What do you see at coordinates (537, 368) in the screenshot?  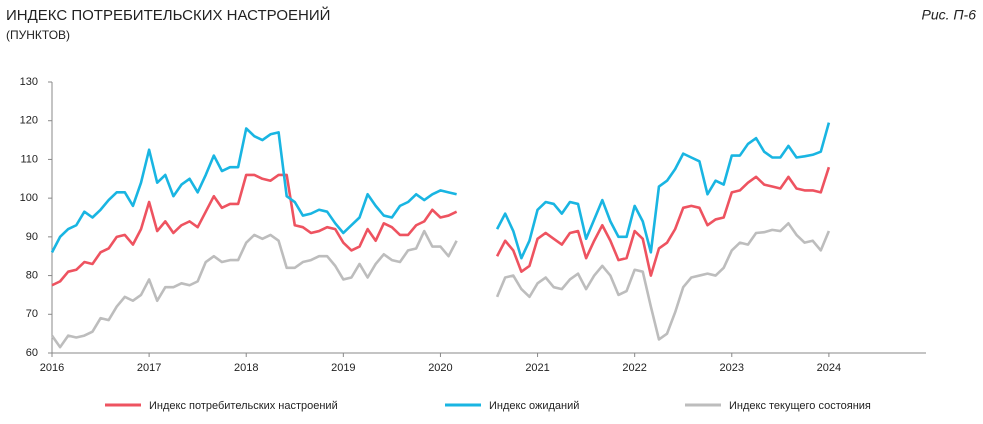 I see `x-tick-label: 2021` at bounding box center [537, 368].